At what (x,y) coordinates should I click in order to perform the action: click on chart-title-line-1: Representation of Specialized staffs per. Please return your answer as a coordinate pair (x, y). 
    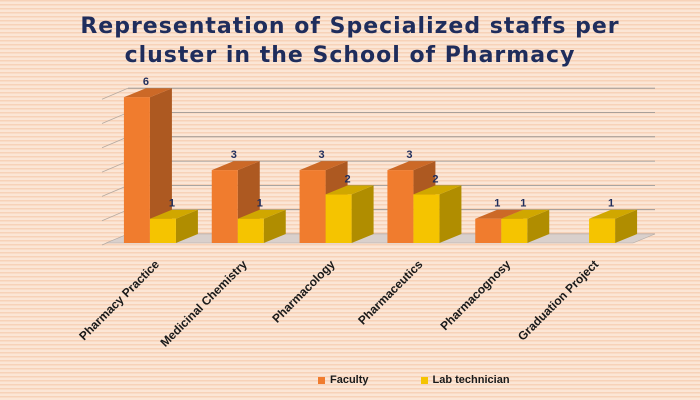
    Looking at the image, I should click on (350, 26).